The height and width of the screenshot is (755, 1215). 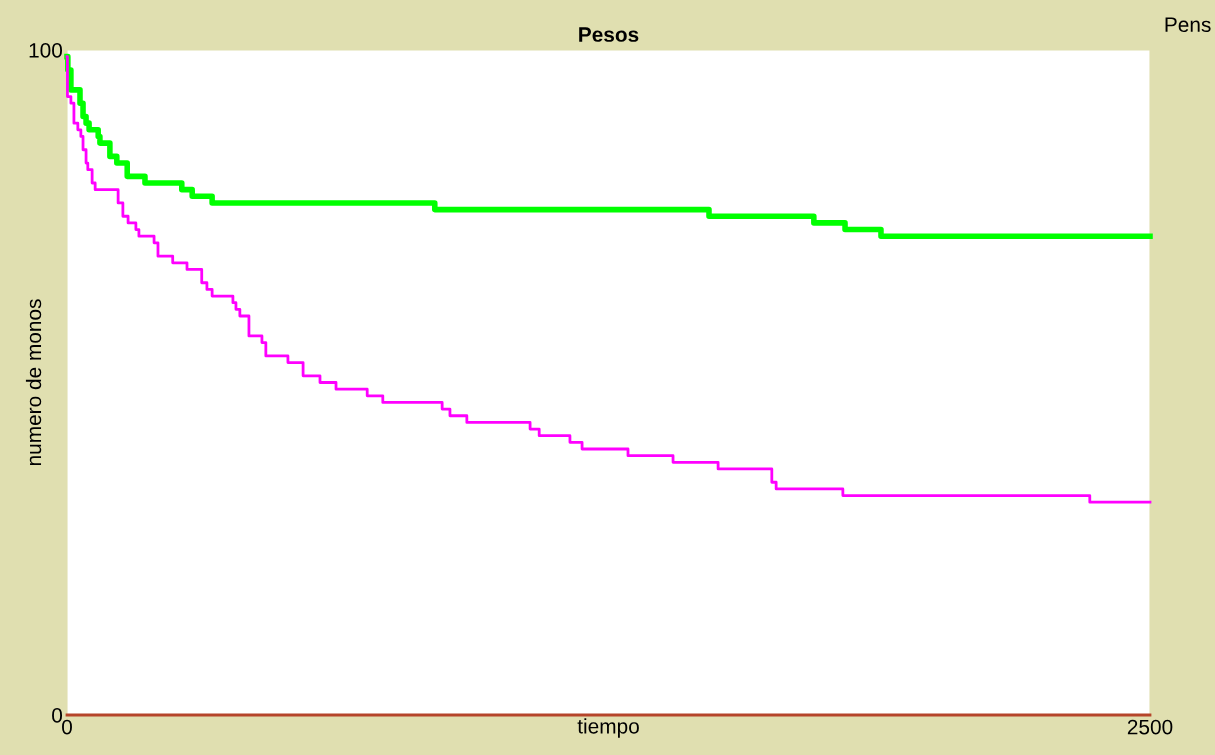 What do you see at coordinates (609, 34) in the screenshot?
I see `chart-title: Pesos` at bounding box center [609, 34].